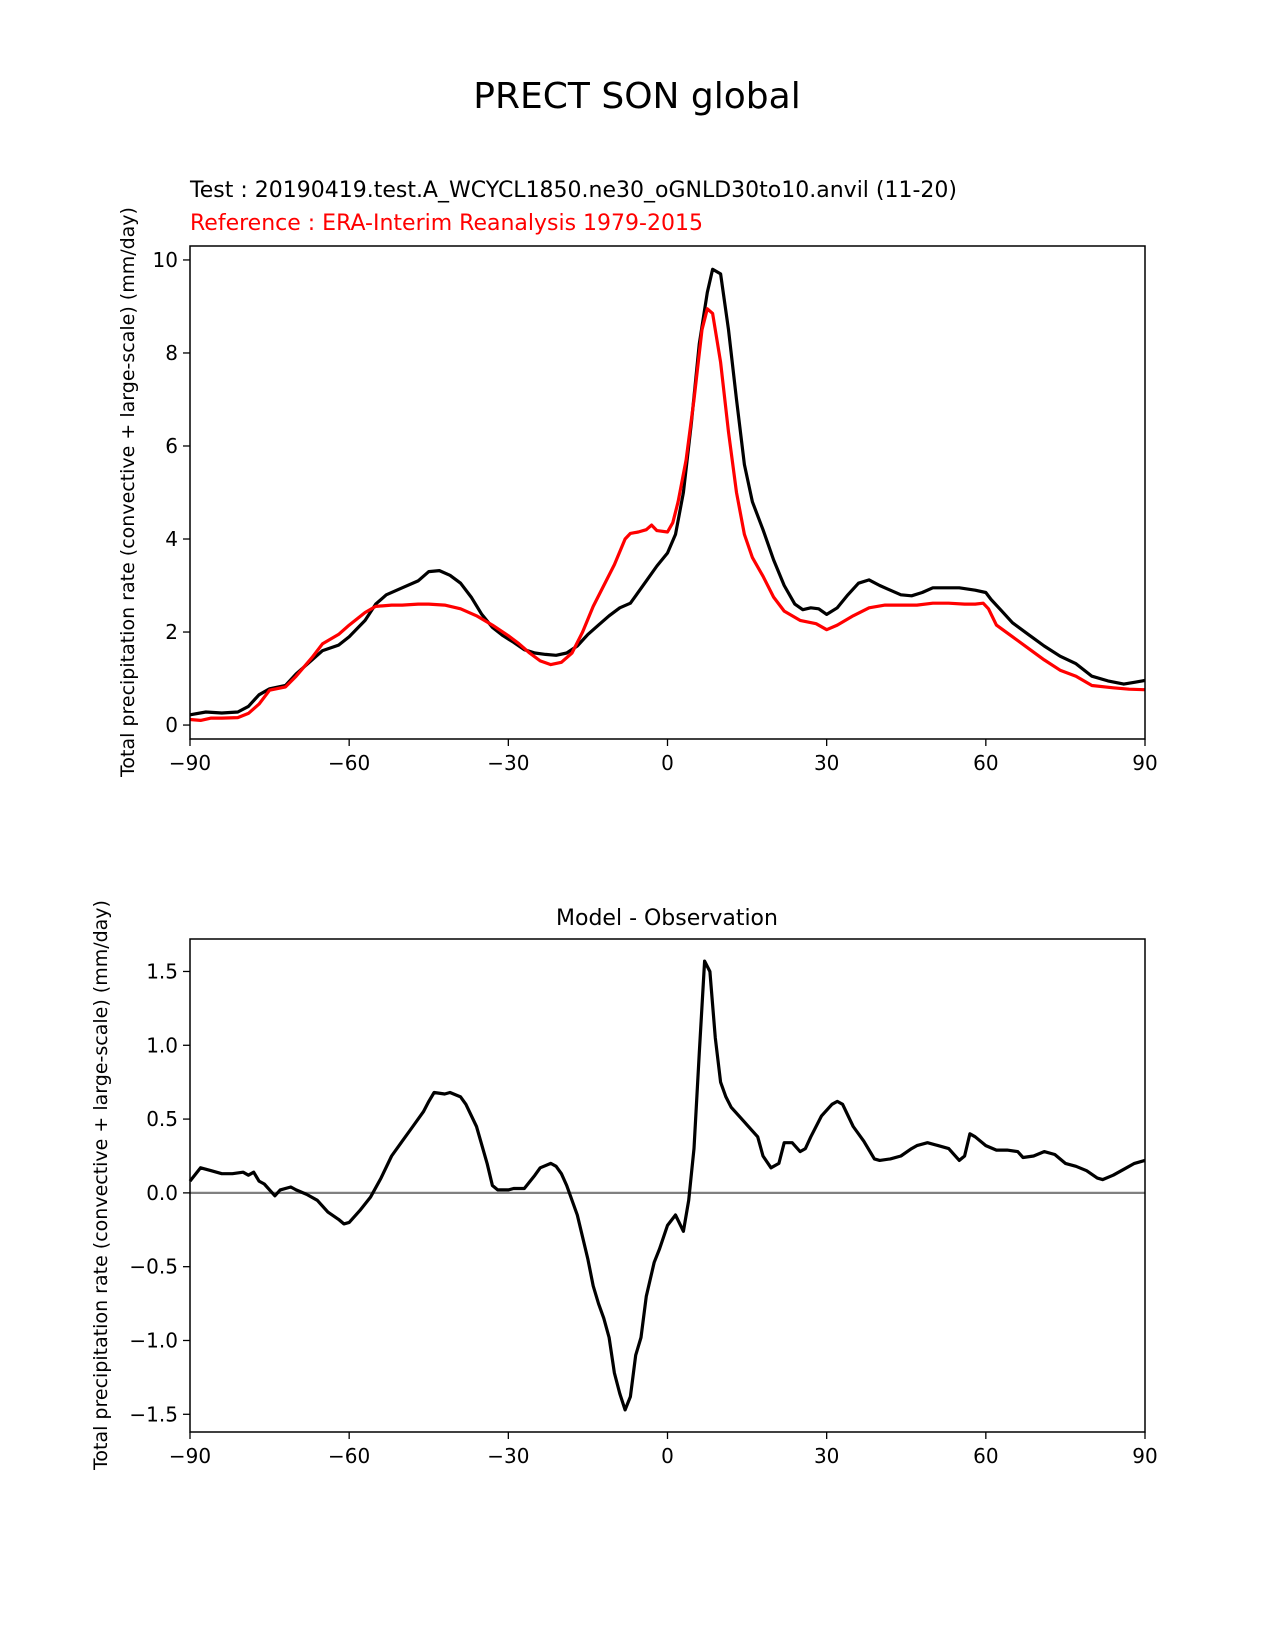  Describe the element at coordinates (153, 1340) in the screenshot. I see `y-tick-label: −1.0` at that location.